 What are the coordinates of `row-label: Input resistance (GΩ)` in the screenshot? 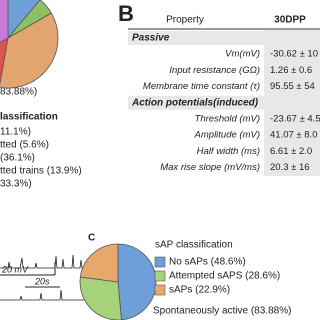 It's located at (214, 70).